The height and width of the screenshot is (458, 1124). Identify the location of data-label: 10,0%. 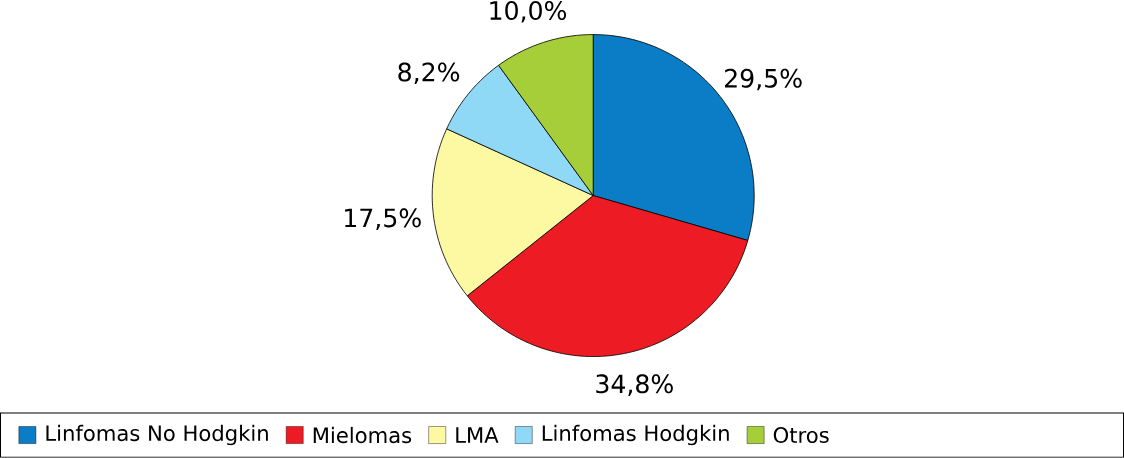
(528, 12).